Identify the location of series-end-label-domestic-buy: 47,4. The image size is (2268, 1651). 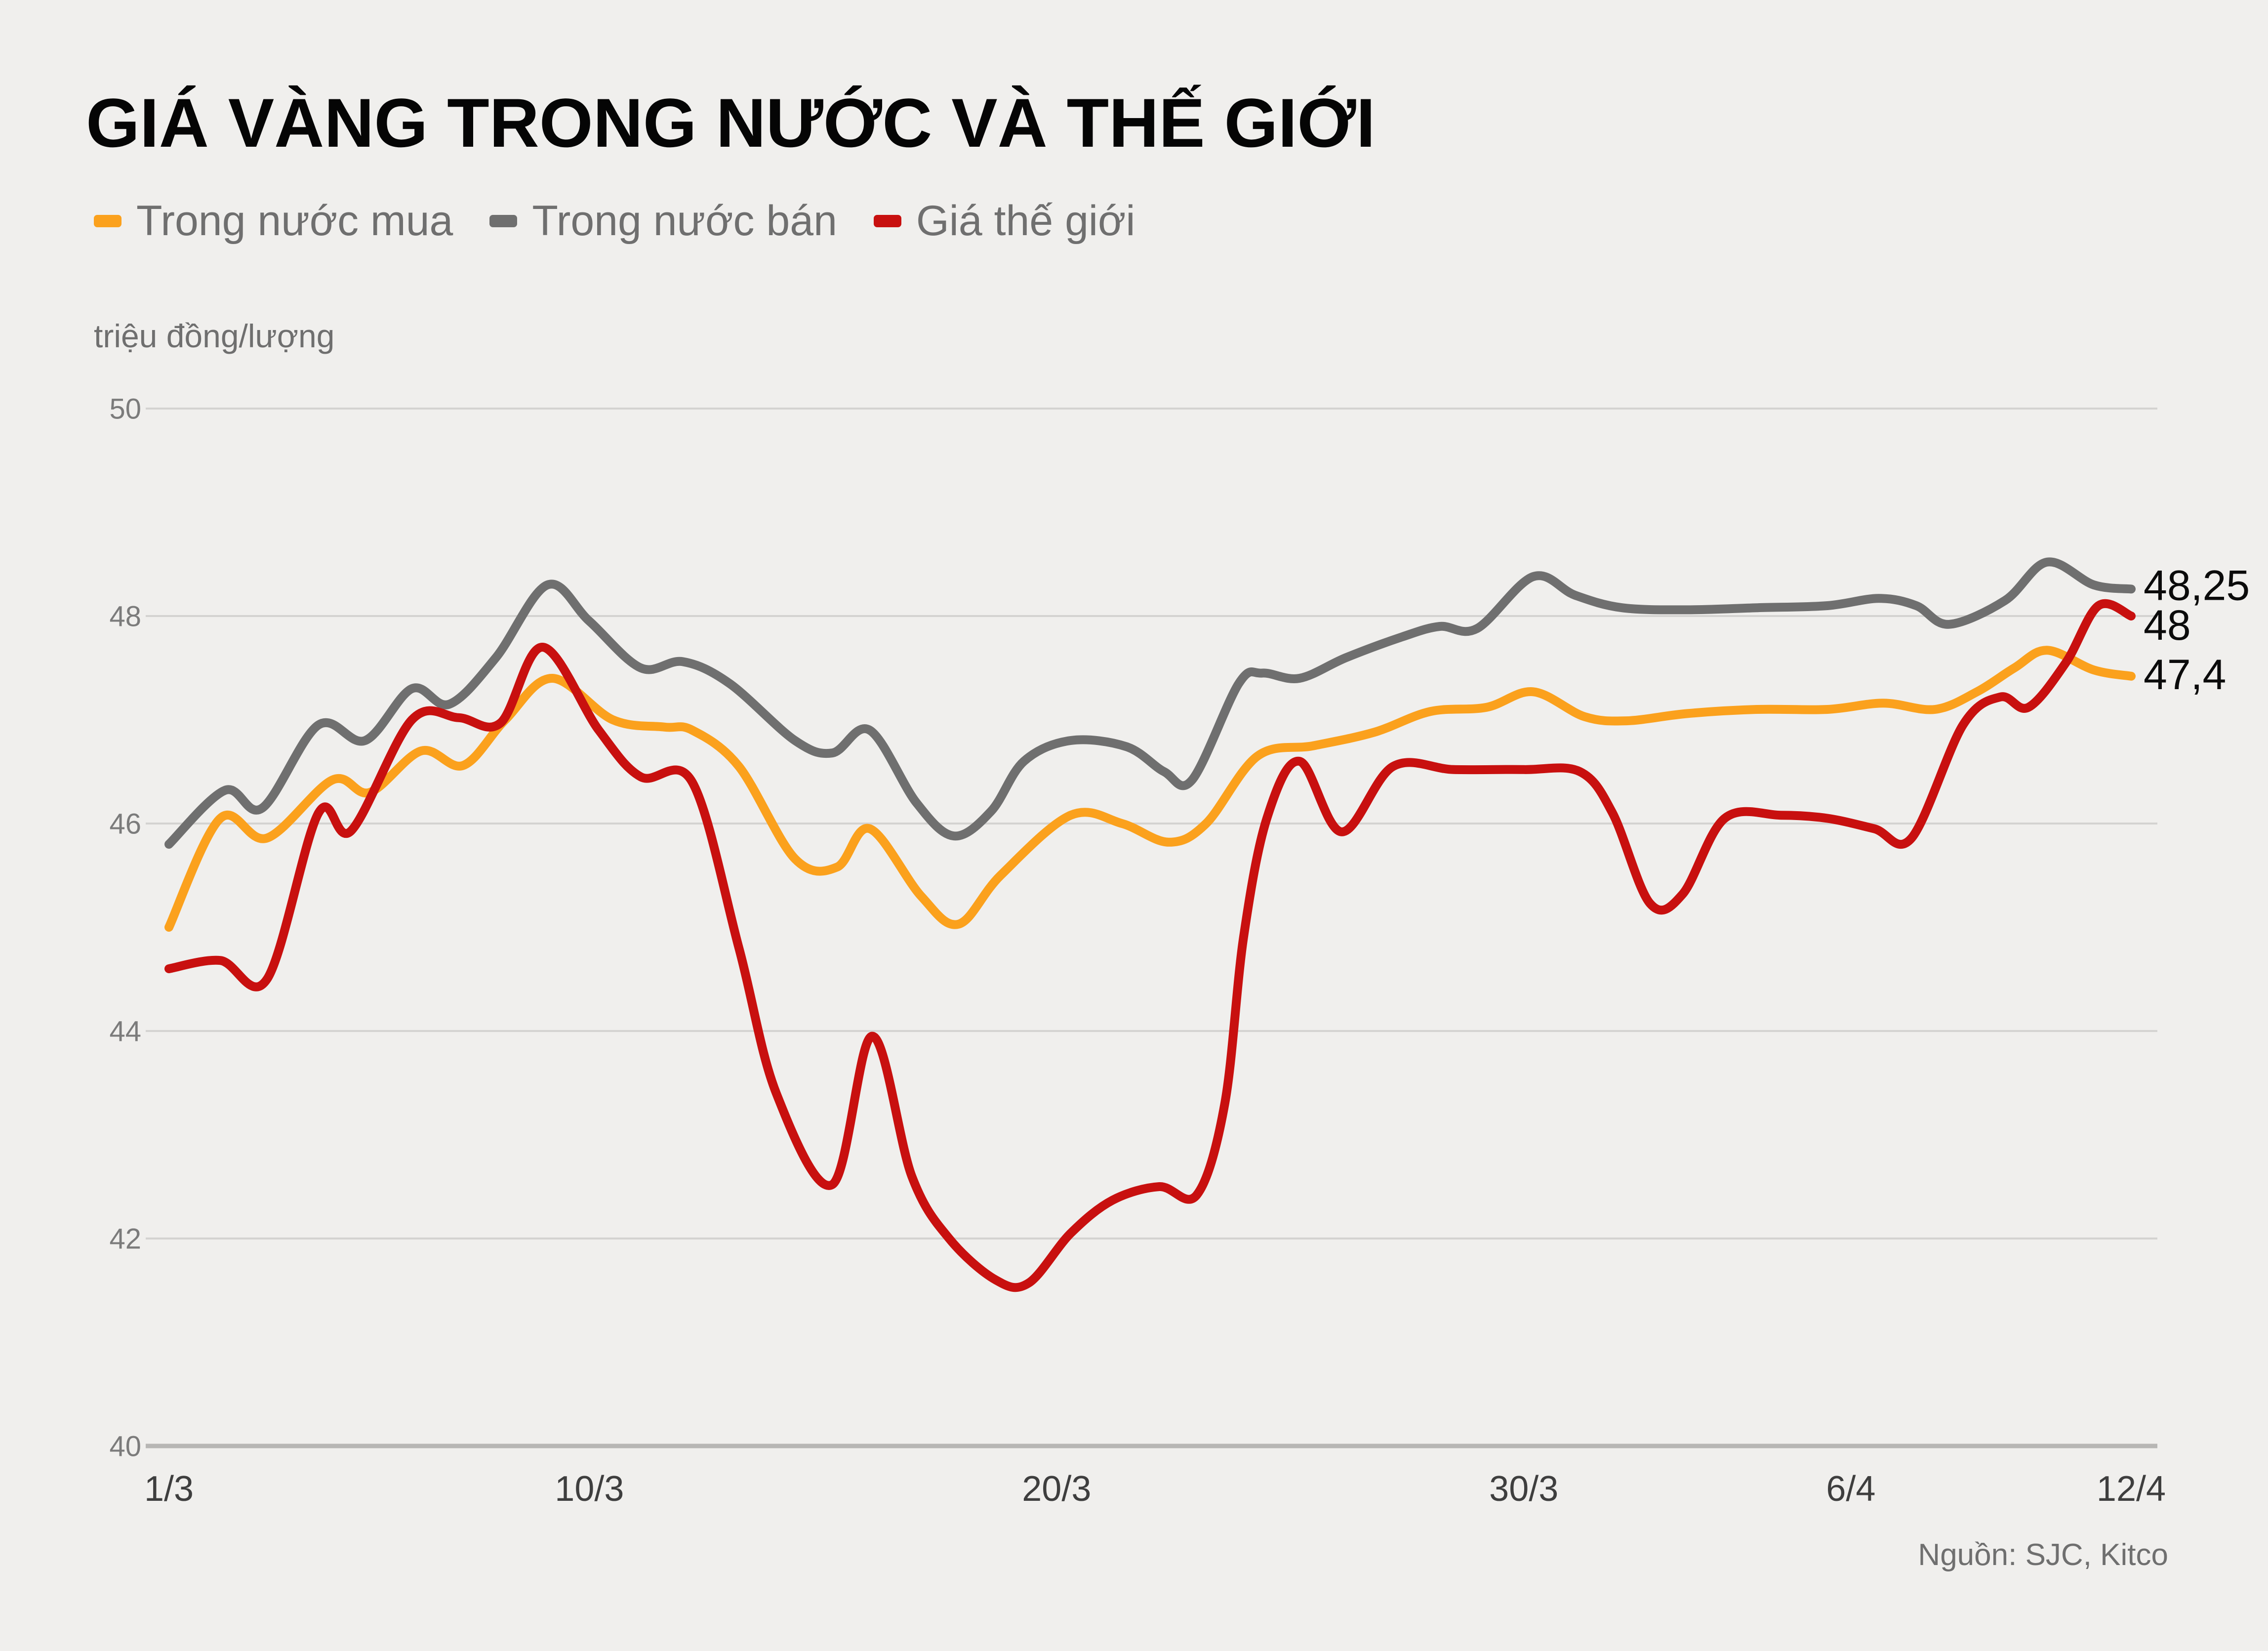
(2185, 675).